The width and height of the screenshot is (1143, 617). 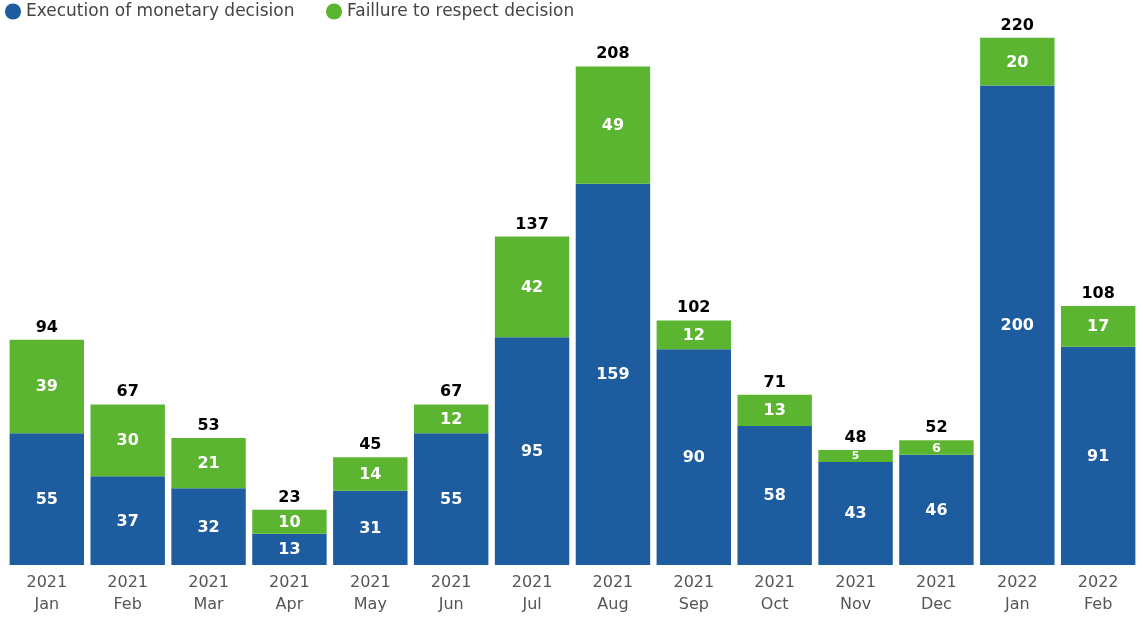 I want to click on x-tick-label: 2021 Mar, so click(x=208, y=592).